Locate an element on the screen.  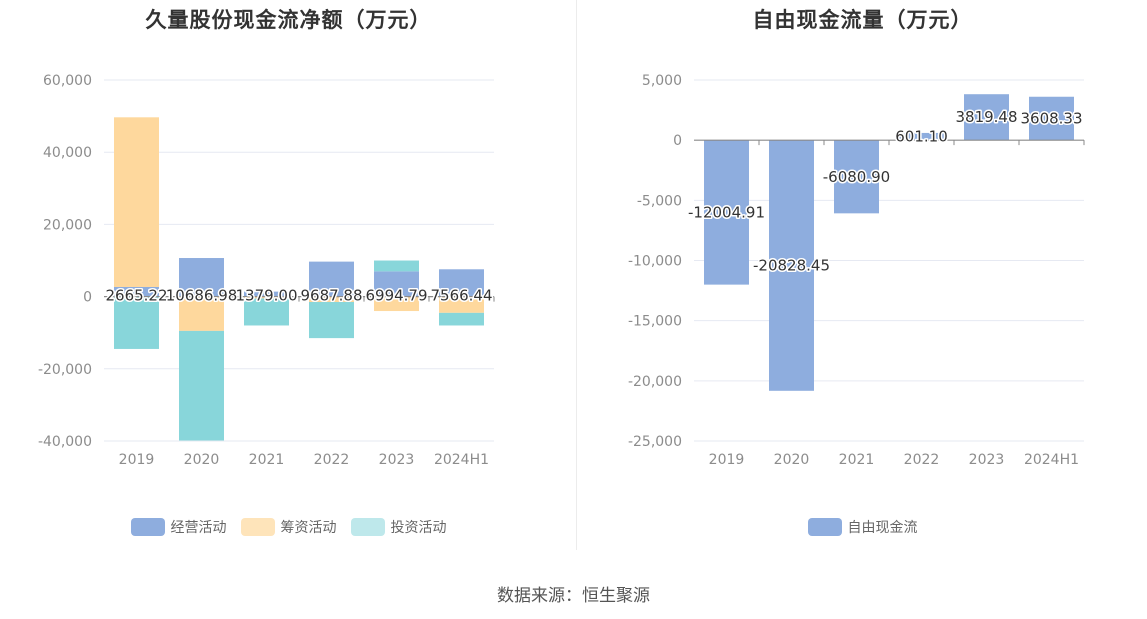
legend-item: 自由现金流 is located at coordinates (862, 527).